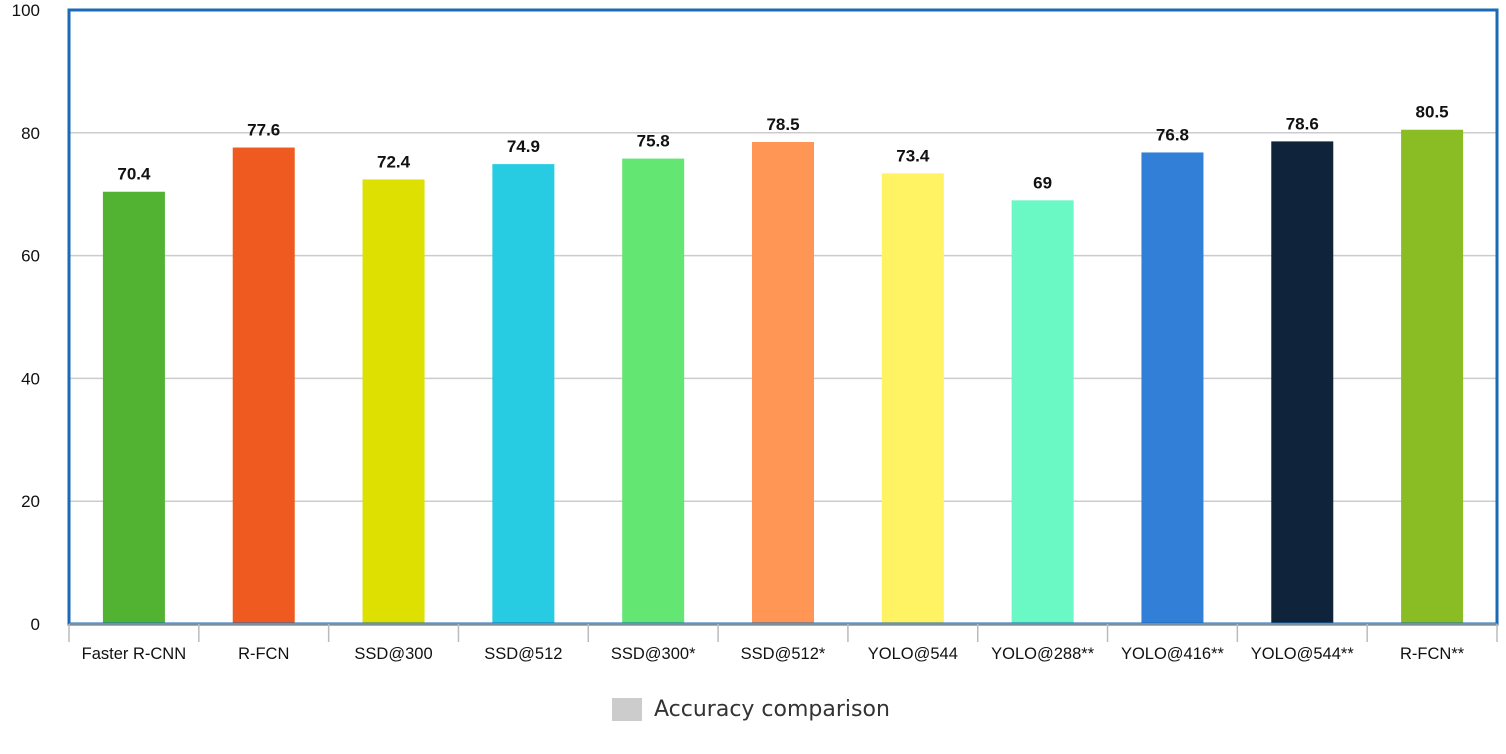 This screenshot has width=1506, height=754. I want to click on data-label: 80.5, so click(1432, 112).